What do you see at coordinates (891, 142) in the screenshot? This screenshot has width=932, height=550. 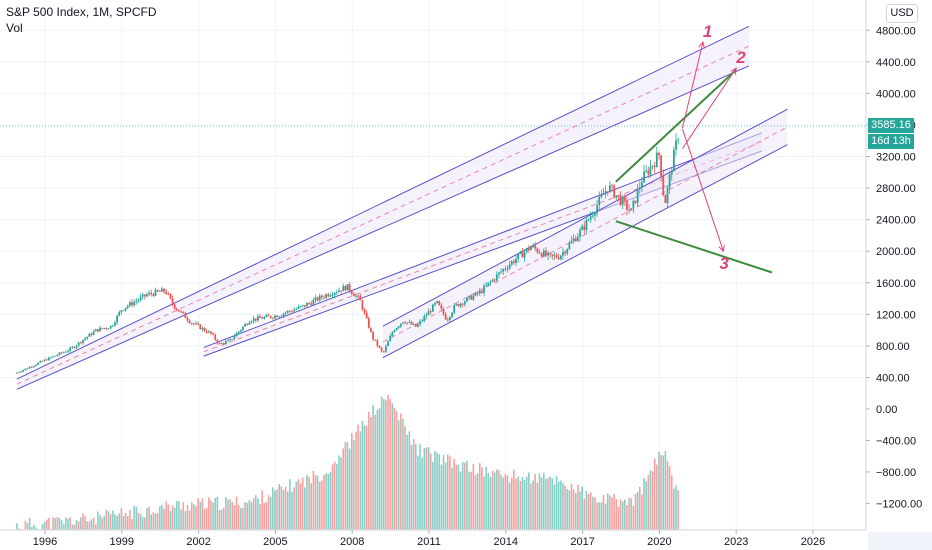 I see `countdown-tag: 16d 13h` at bounding box center [891, 142].